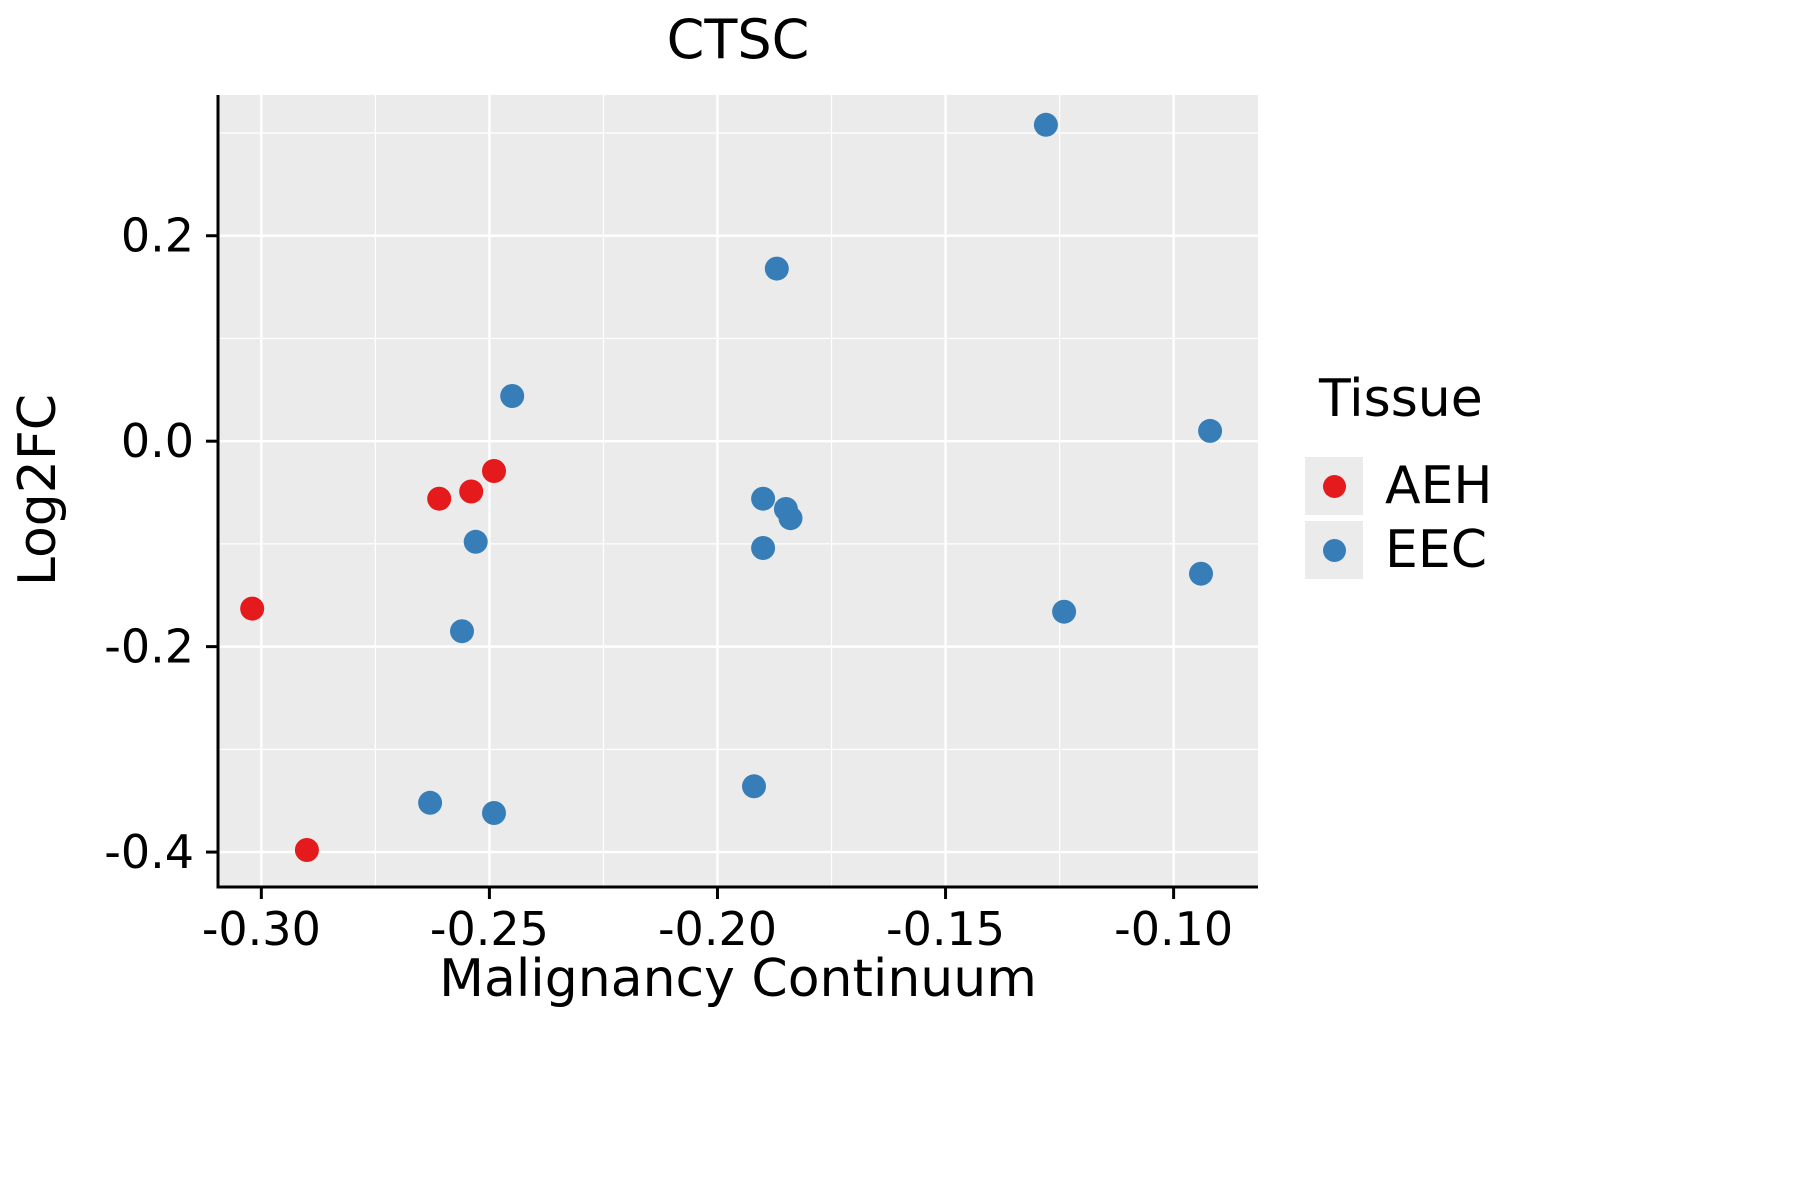 Image resolution: width=1800 pixels, height=1200 pixels. Describe the element at coordinates (1173, 929) in the screenshot. I see `x-tick-label: -0.10` at that location.